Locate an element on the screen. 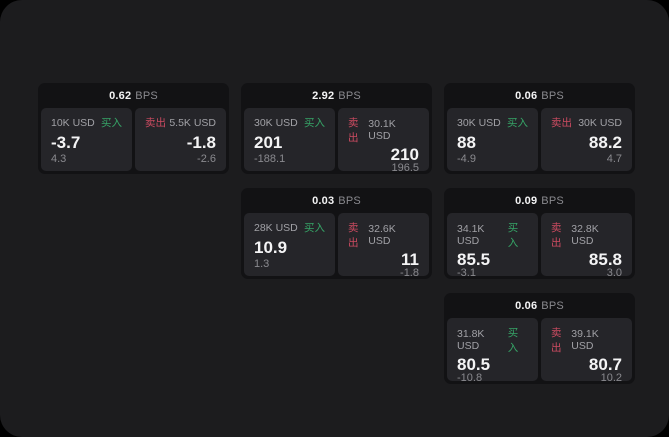 Image resolution: width=669 pixels, height=437 pixels. sell-delta: 196.5 is located at coordinates (405, 168).